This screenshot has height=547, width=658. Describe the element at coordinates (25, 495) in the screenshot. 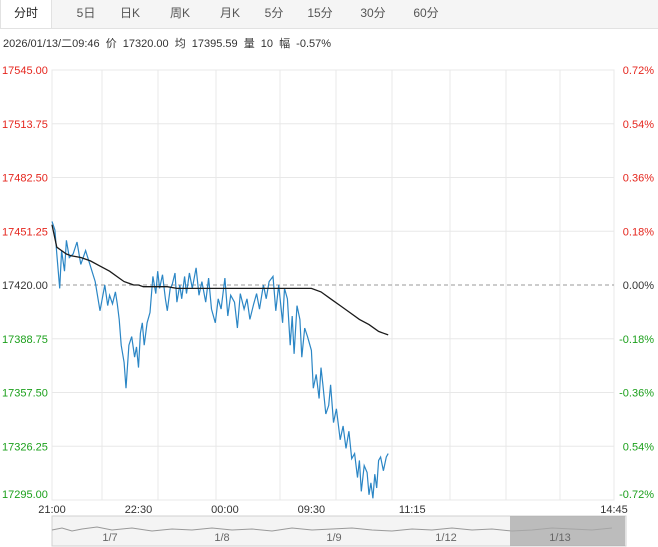

I see `y-left-tick-8: 17295.00` at that location.